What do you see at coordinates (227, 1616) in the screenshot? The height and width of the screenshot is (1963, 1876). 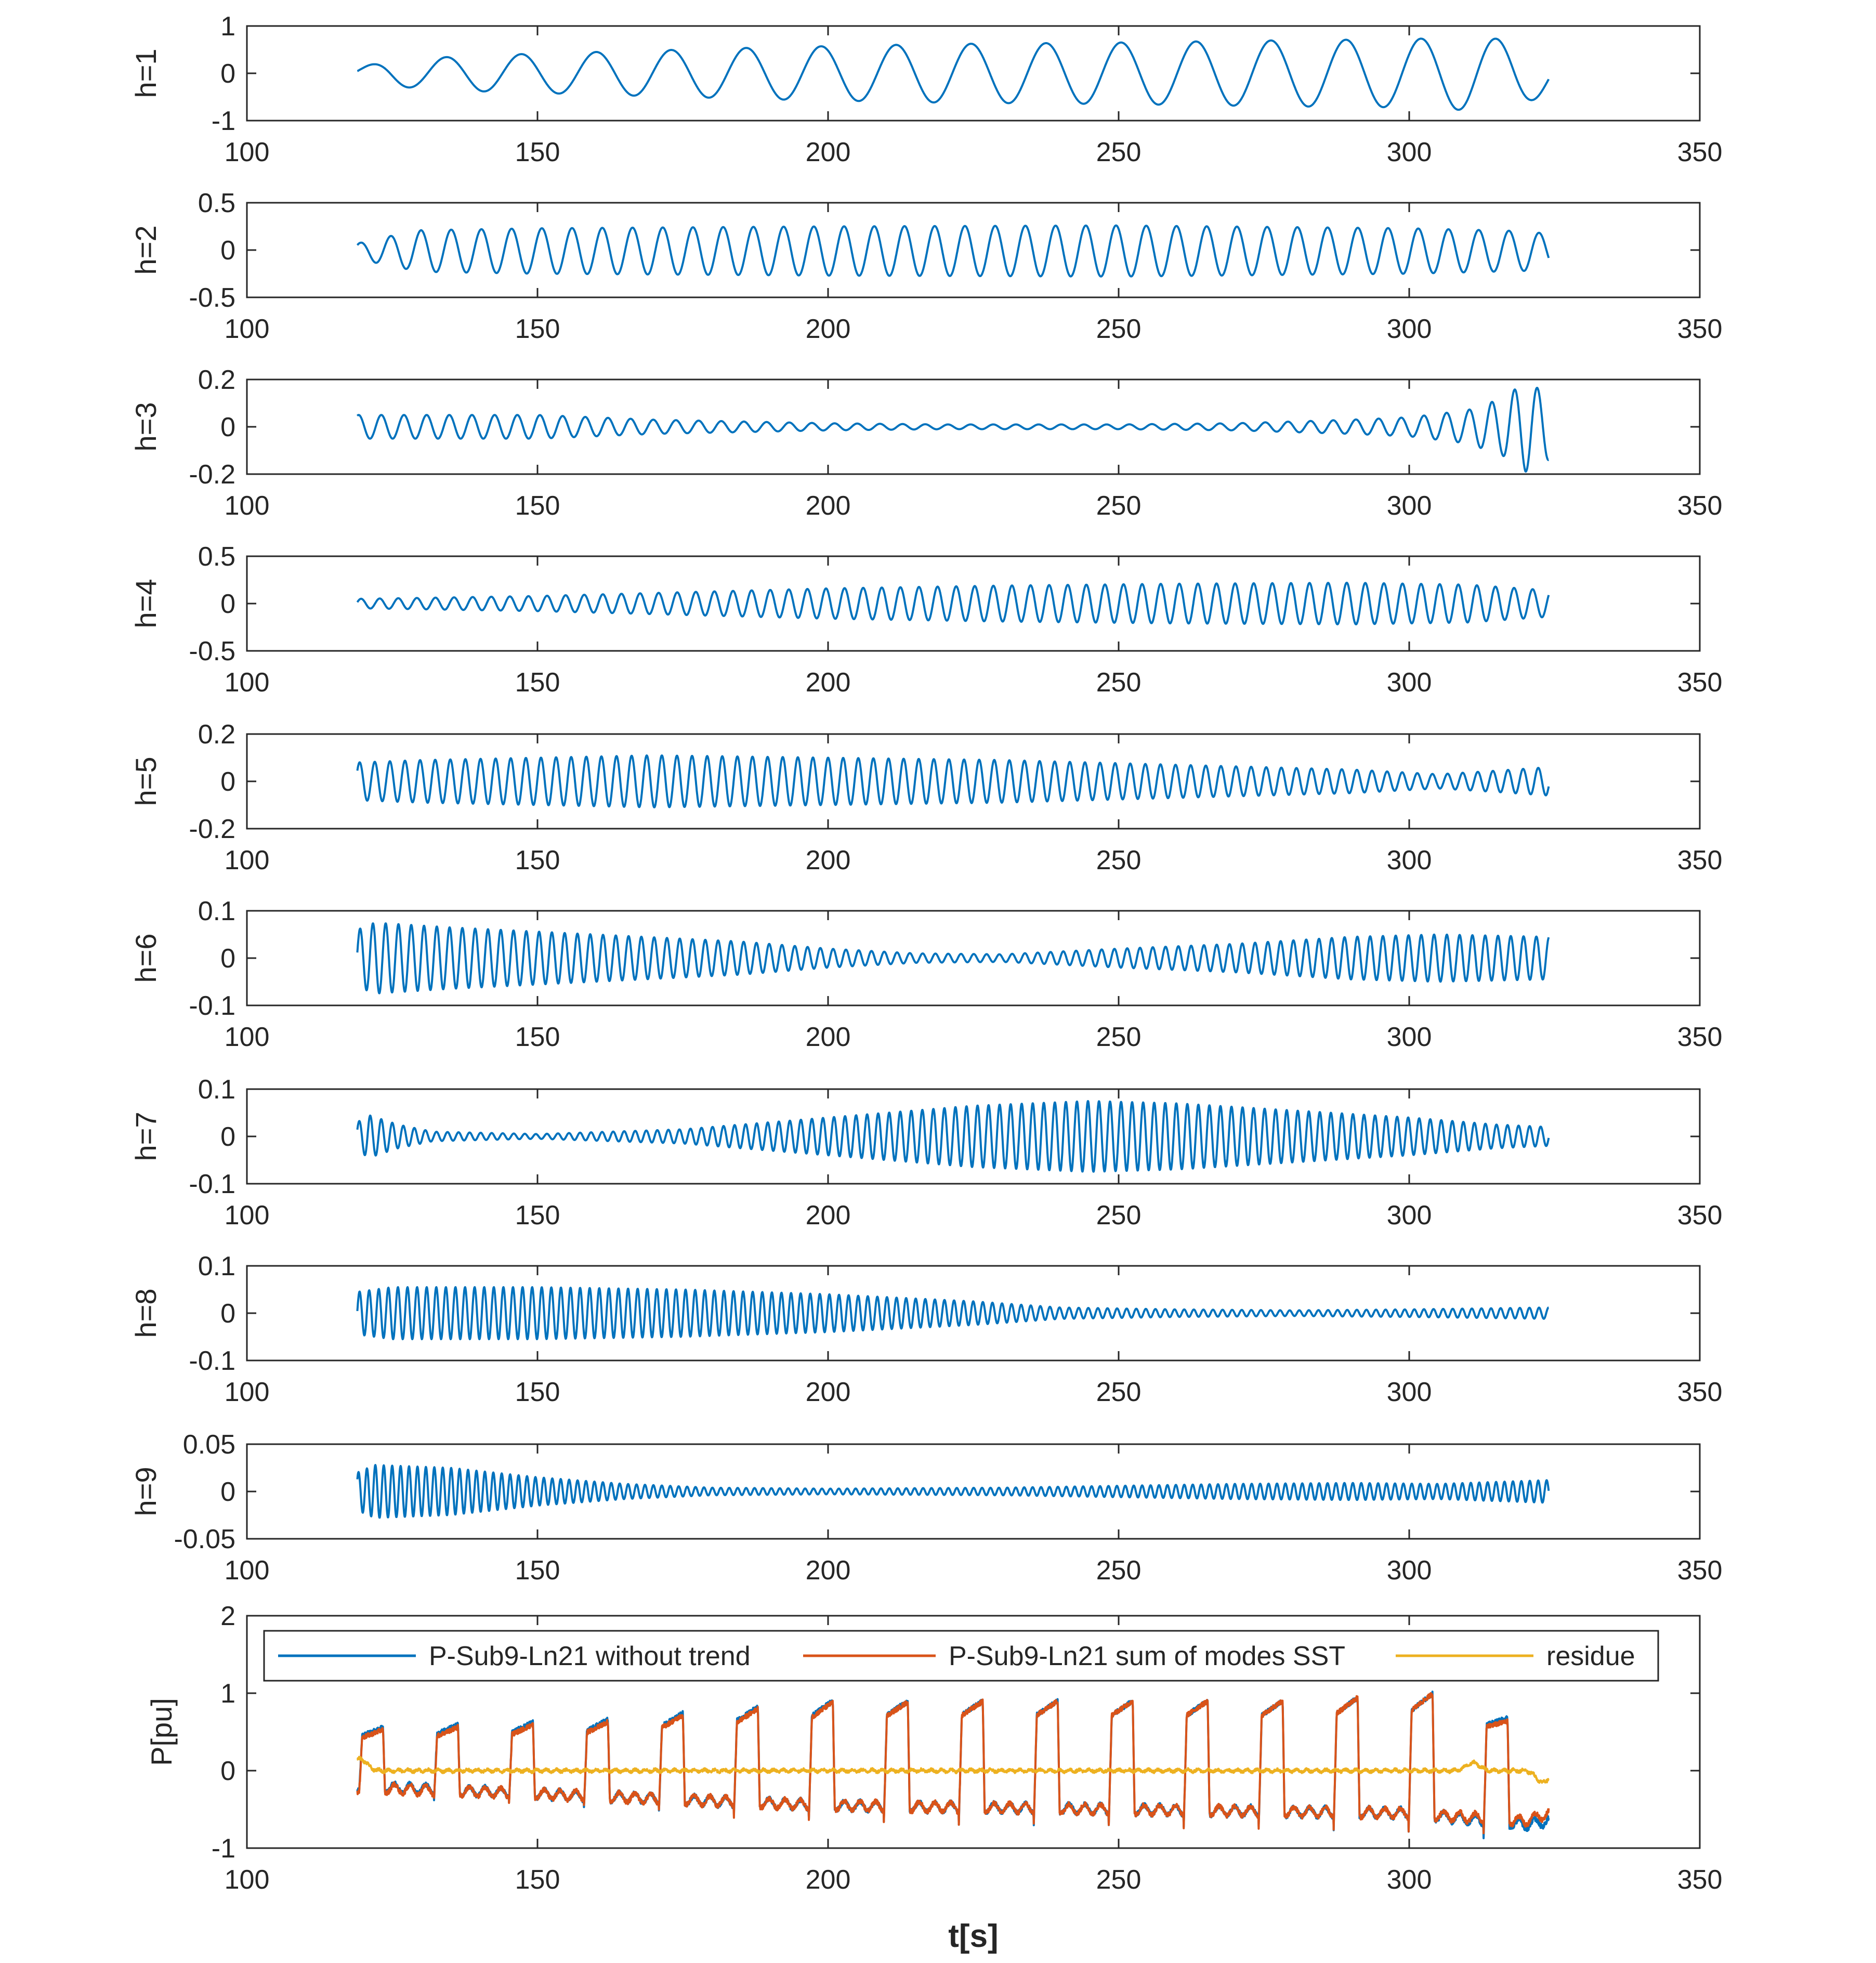 I see `y-tick-label: 2` at bounding box center [227, 1616].